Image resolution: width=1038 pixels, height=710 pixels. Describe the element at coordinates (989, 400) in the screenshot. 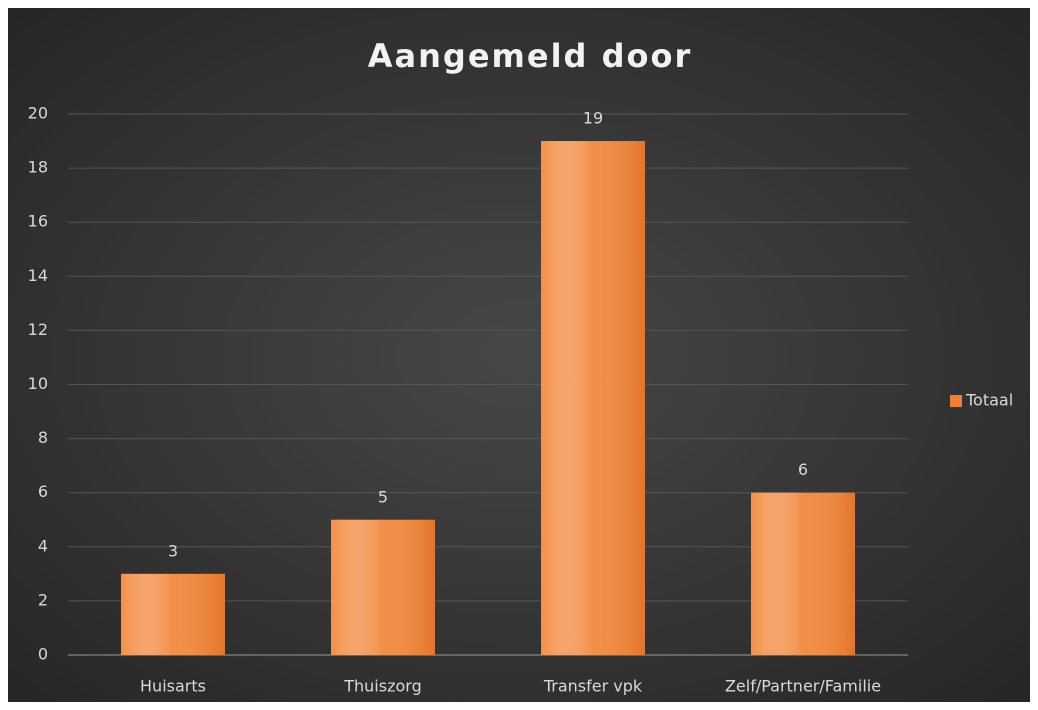

I see `legend-label: Totaal` at that location.